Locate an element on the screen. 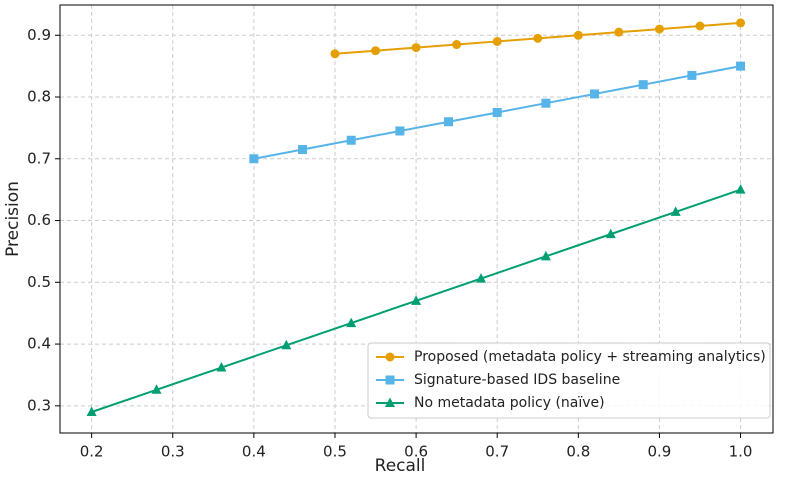 This screenshot has height=478, width=800. legend-box is located at coordinates (569, 380).